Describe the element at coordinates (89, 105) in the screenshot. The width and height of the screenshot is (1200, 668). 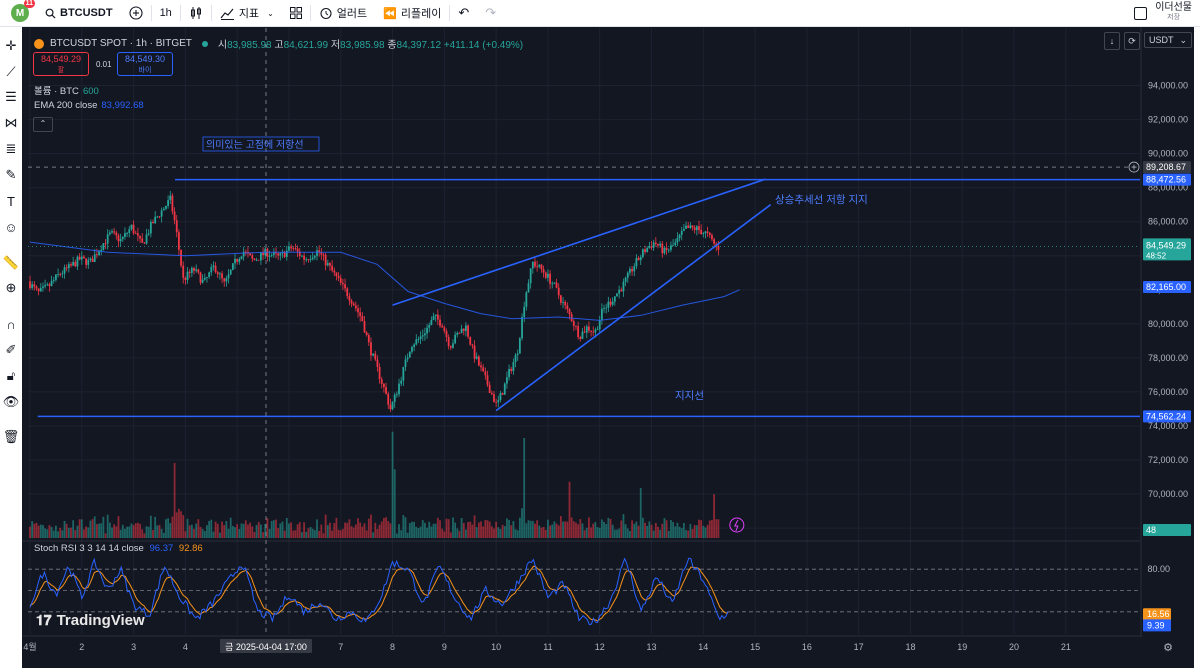
I see `ema-legend: EMA 200 close 83,992.68` at that location.